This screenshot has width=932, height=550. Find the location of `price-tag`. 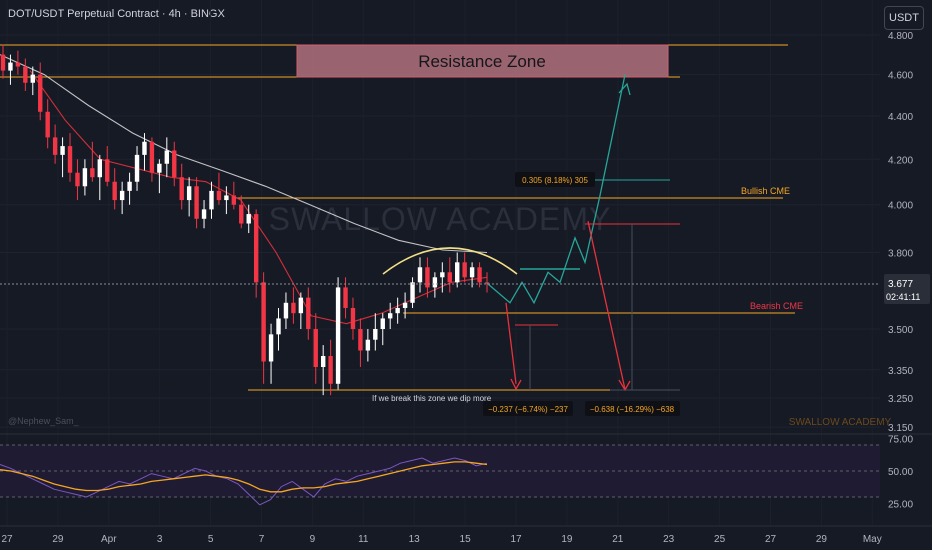

price-tag is located at coordinates (907, 289).